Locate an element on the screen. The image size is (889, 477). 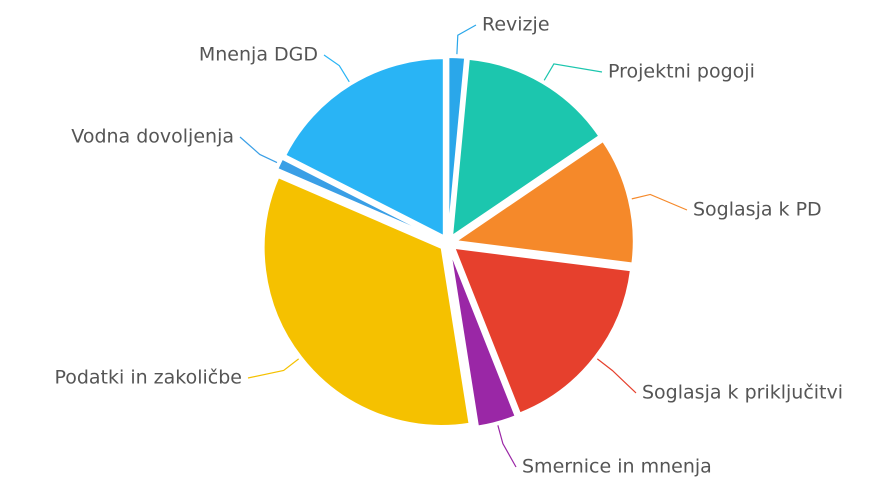
slice-label: Vodna dovoljenja is located at coordinates (152, 137).